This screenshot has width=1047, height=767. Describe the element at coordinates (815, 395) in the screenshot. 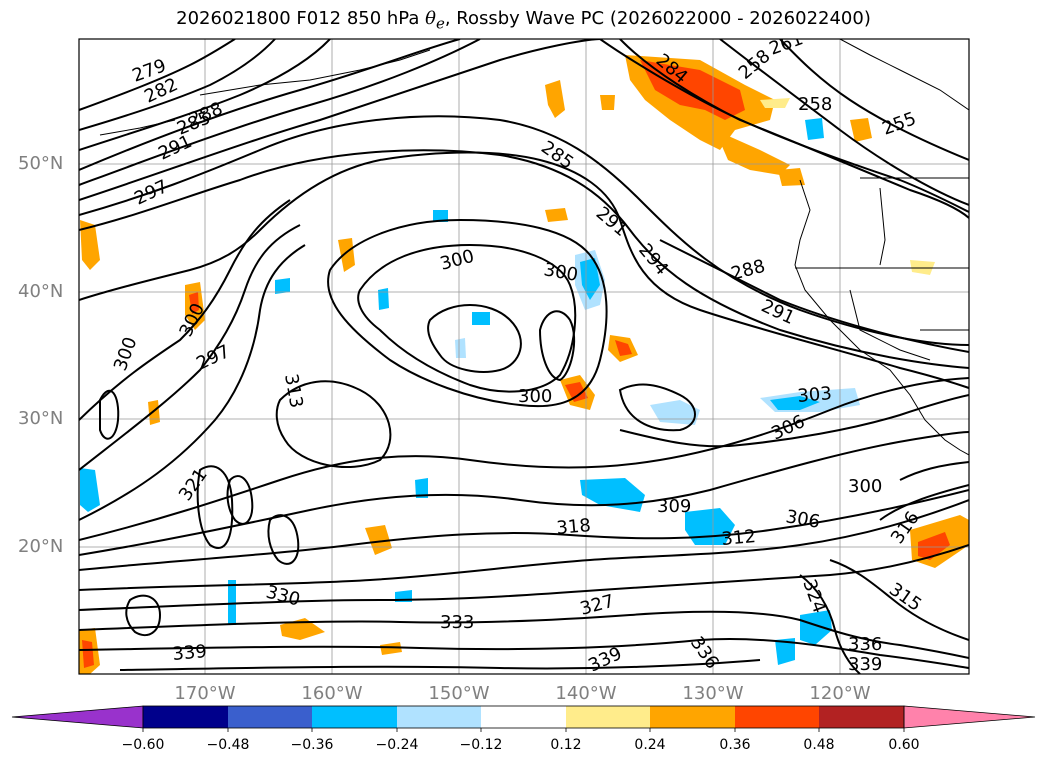

I see `contour-label: 303` at that location.